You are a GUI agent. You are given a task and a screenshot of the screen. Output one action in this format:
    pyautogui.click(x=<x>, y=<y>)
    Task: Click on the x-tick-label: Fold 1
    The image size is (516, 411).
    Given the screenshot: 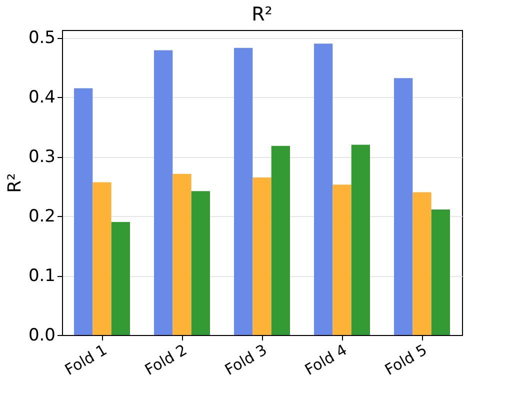 What is the action you would take?
    pyautogui.click(x=86, y=359)
    